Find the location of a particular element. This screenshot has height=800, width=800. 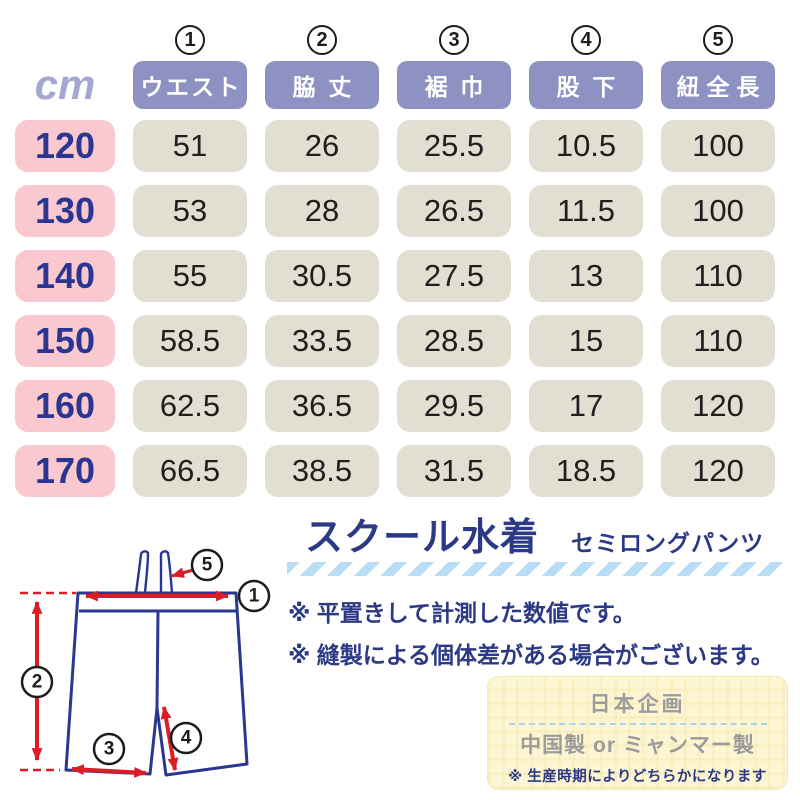

value-cell: 26.5 is located at coordinates (454, 211).